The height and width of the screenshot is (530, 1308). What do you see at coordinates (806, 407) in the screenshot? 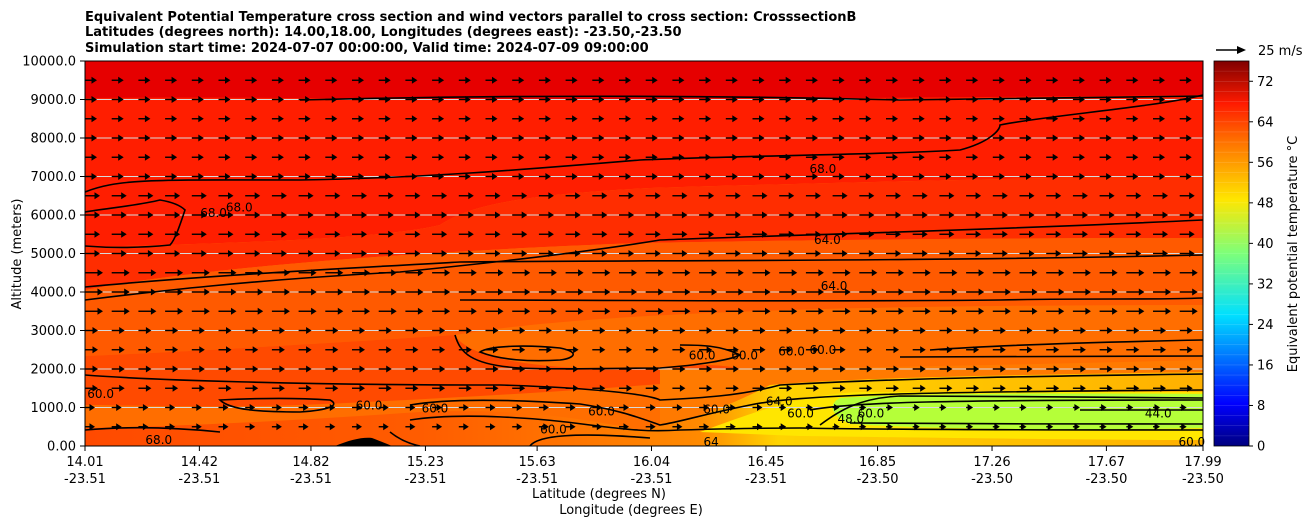
I see `contour-60-low2` at bounding box center [806, 407].